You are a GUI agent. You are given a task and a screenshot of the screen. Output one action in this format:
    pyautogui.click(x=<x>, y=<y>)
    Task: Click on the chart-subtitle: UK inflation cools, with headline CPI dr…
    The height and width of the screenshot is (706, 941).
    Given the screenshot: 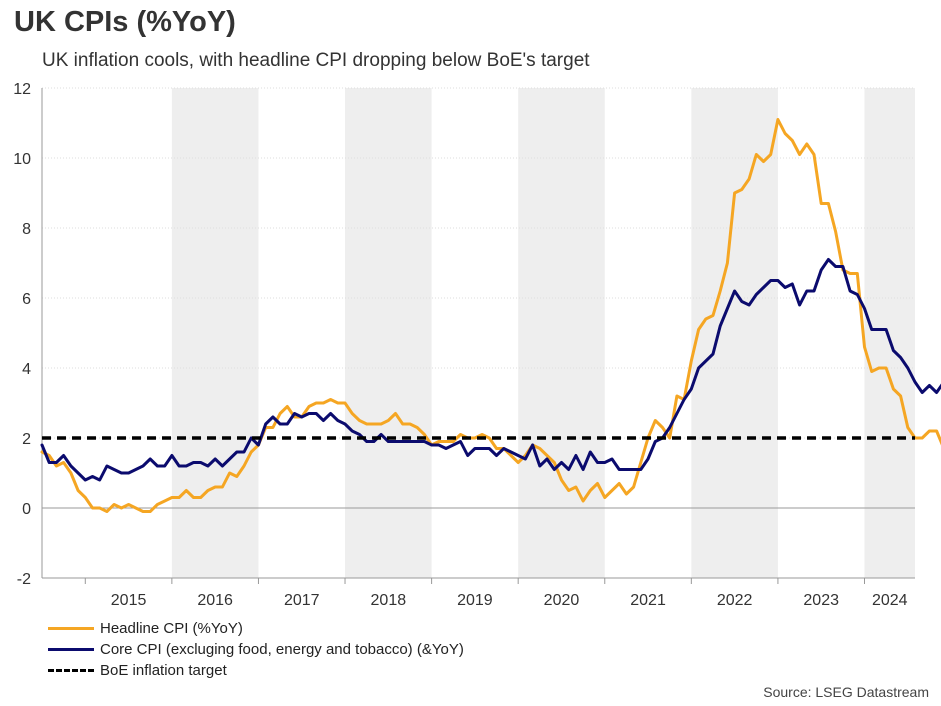 What is the action you would take?
    pyautogui.click(x=316, y=60)
    